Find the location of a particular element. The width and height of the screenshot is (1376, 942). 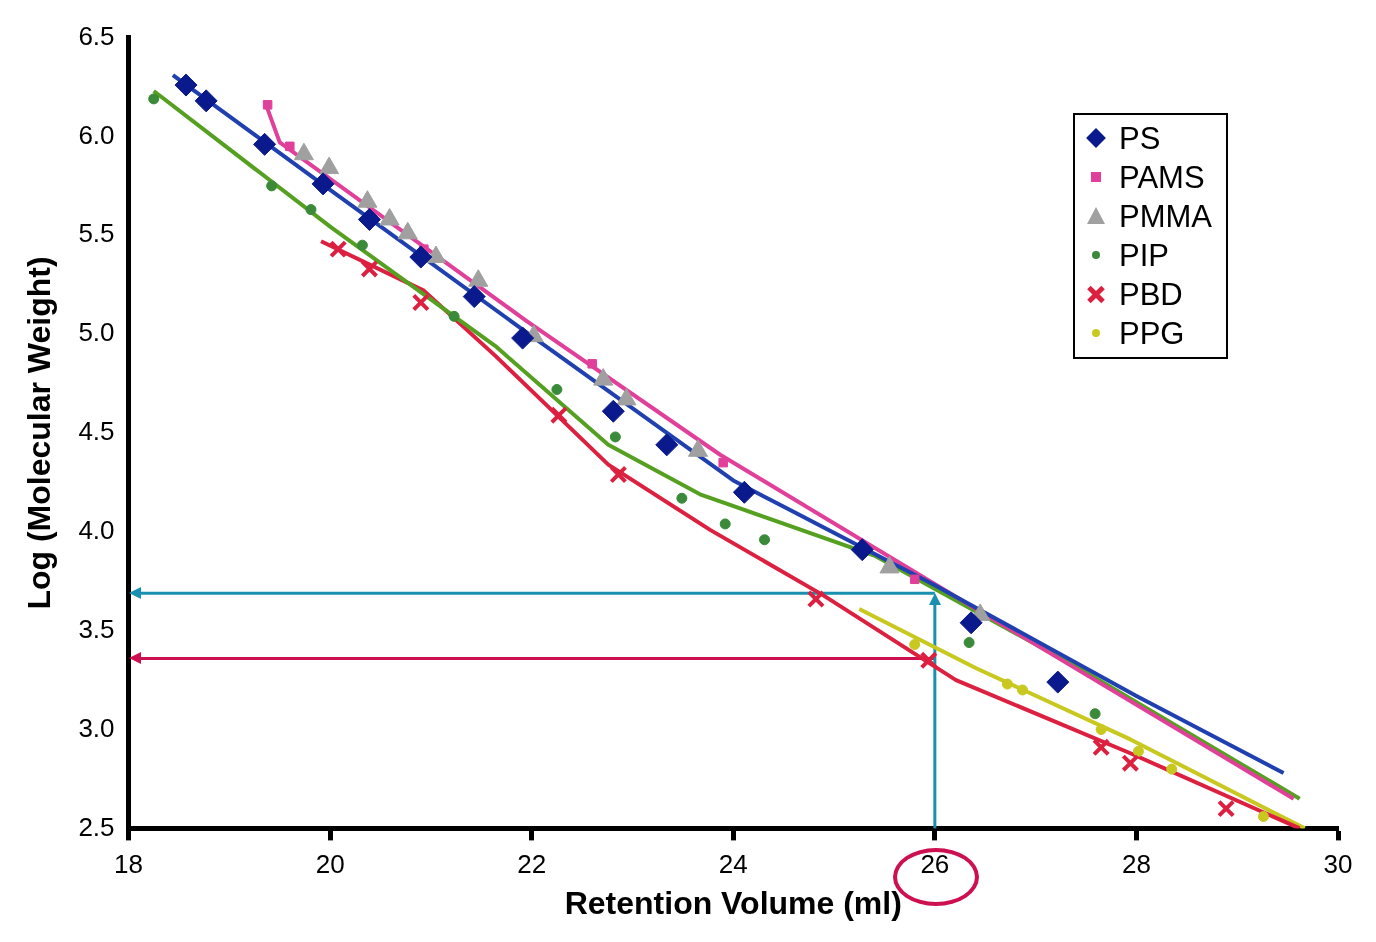

legend-label: PMMA is located at coordinates (1165, 216).